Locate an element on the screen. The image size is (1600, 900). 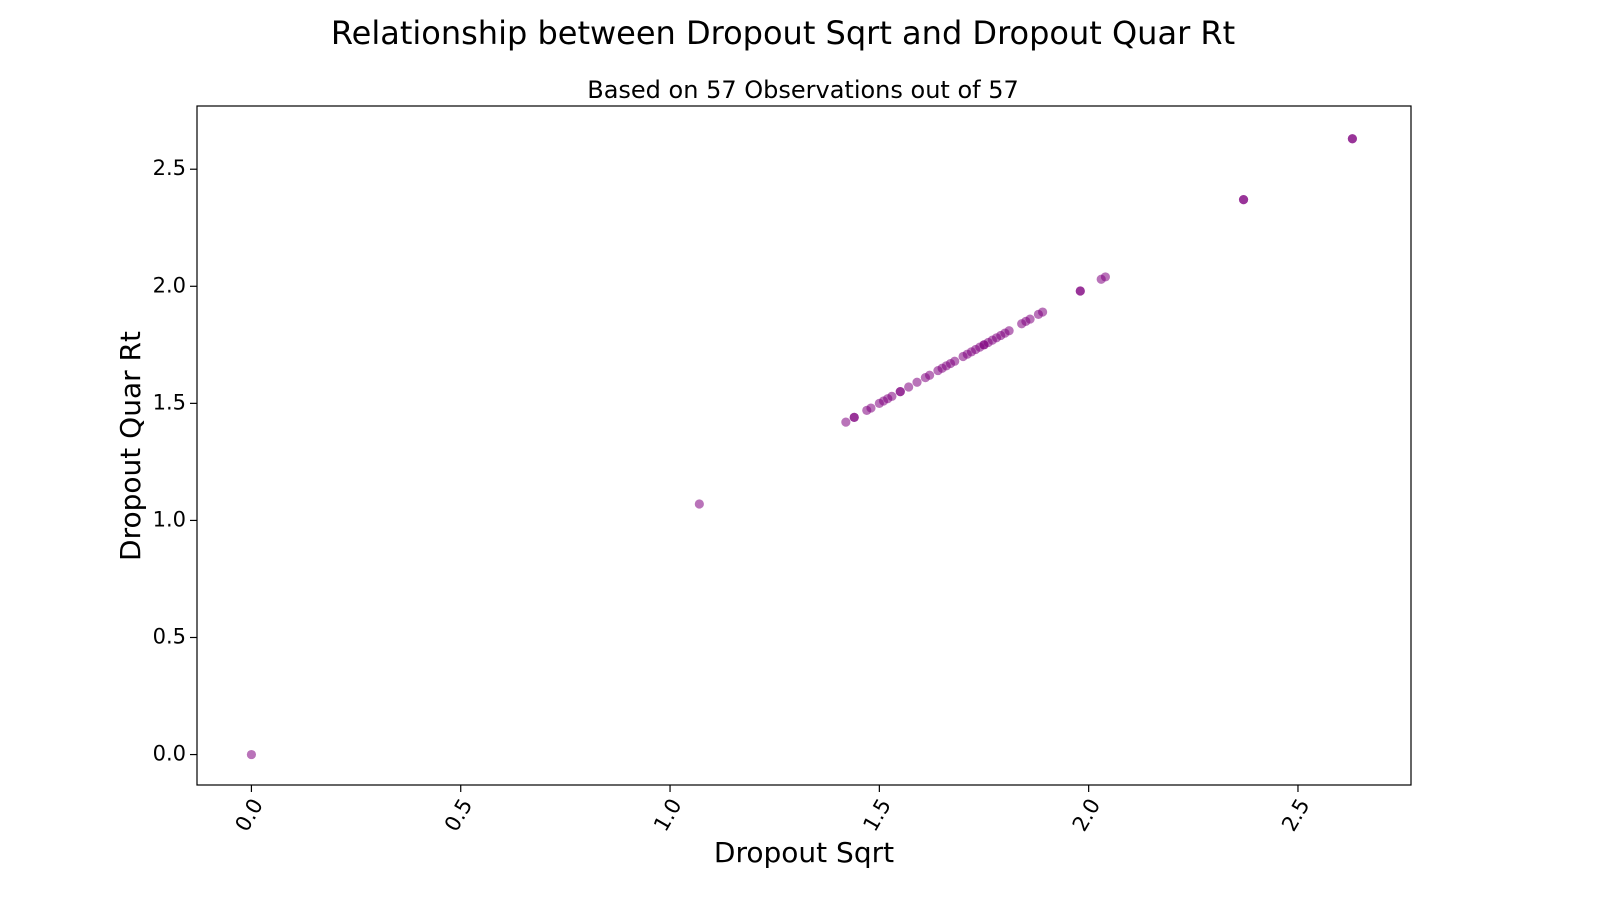
y-tick-label: 2.0 is located at coordinates (169, 285).